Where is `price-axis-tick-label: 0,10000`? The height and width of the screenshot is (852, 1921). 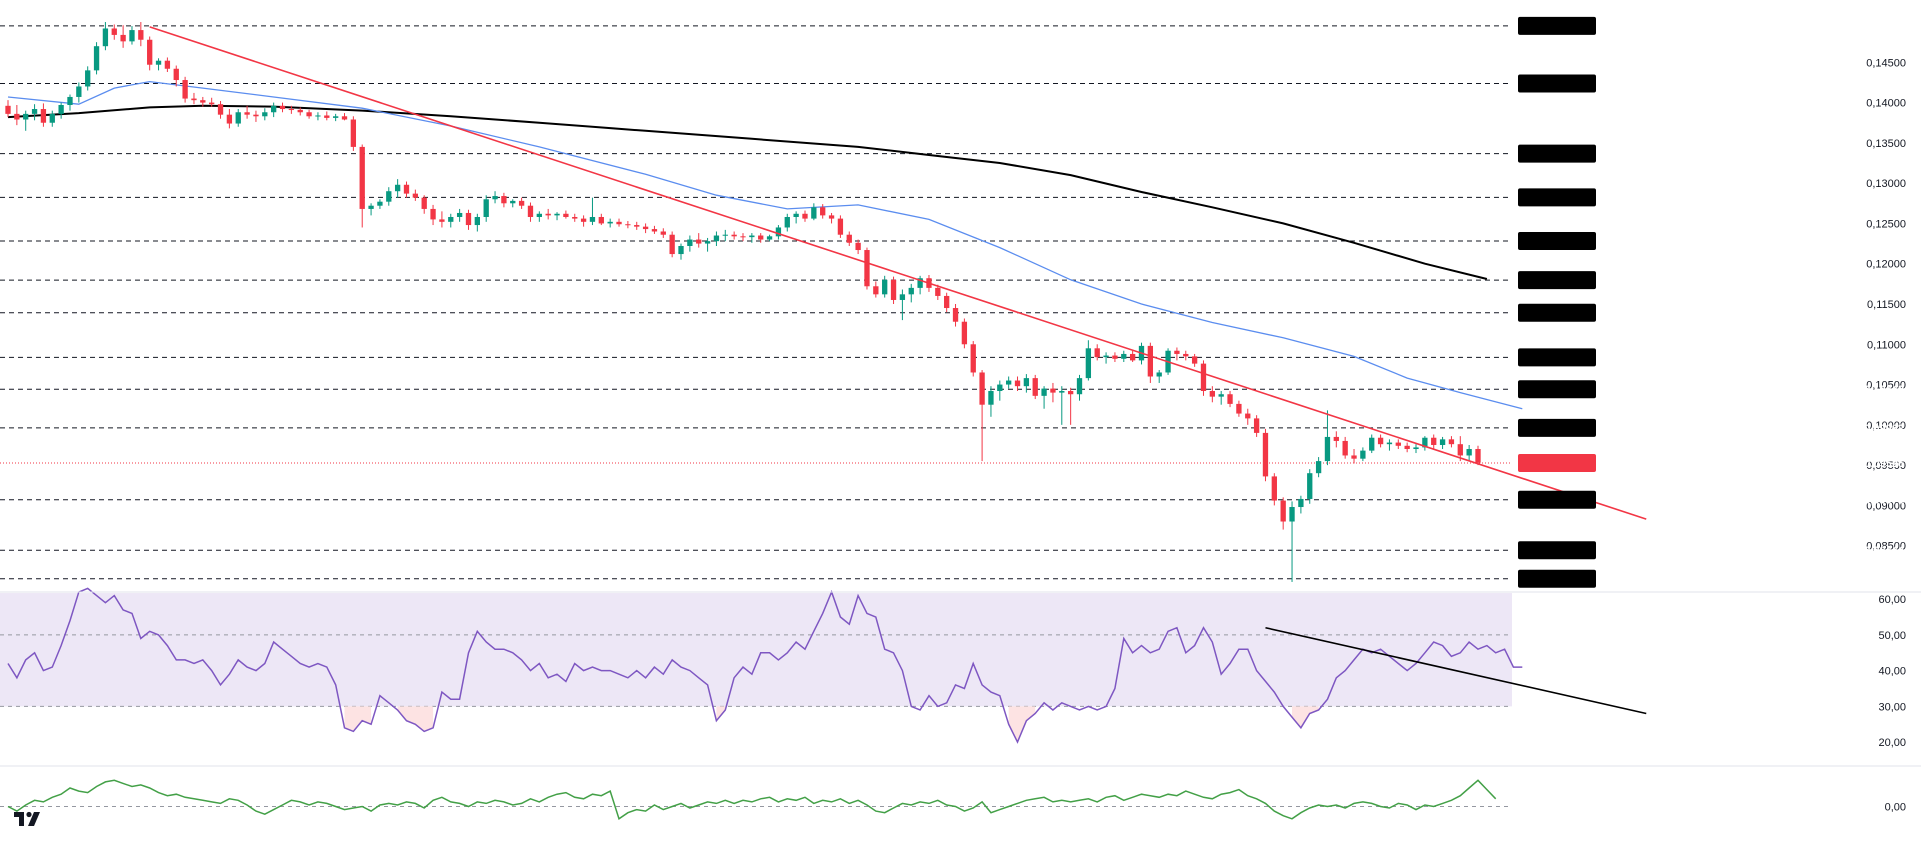
price-axis-tick-label: 0,10000 is located at coordinates (1886, 426).